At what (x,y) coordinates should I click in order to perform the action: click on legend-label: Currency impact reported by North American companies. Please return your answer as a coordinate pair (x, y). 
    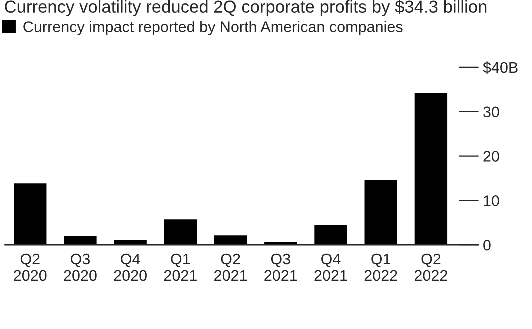
    Looking at the image, I should click on (213, 28).